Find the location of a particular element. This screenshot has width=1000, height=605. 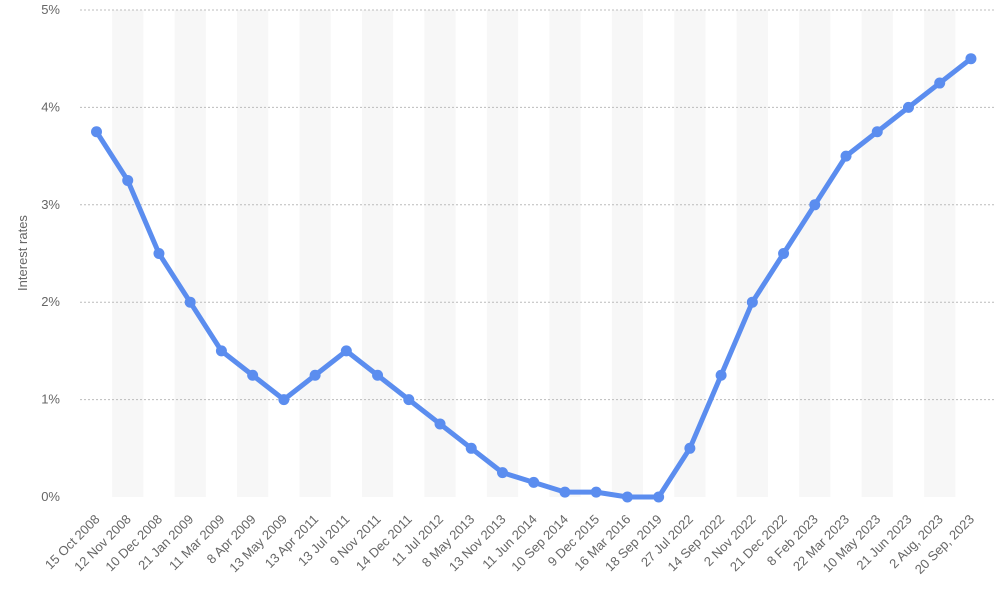

y-tick-label: 0% is located at coordinates (50, 496).